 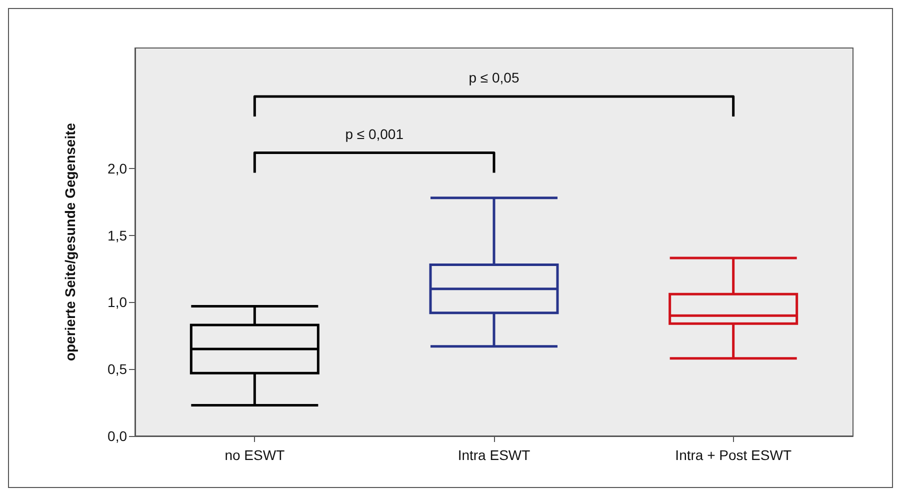 What do you see at coordinates (374, 134) in the screenshot?
I see `annotation: p ≤ 0,001` at bounding box center [374, 134].